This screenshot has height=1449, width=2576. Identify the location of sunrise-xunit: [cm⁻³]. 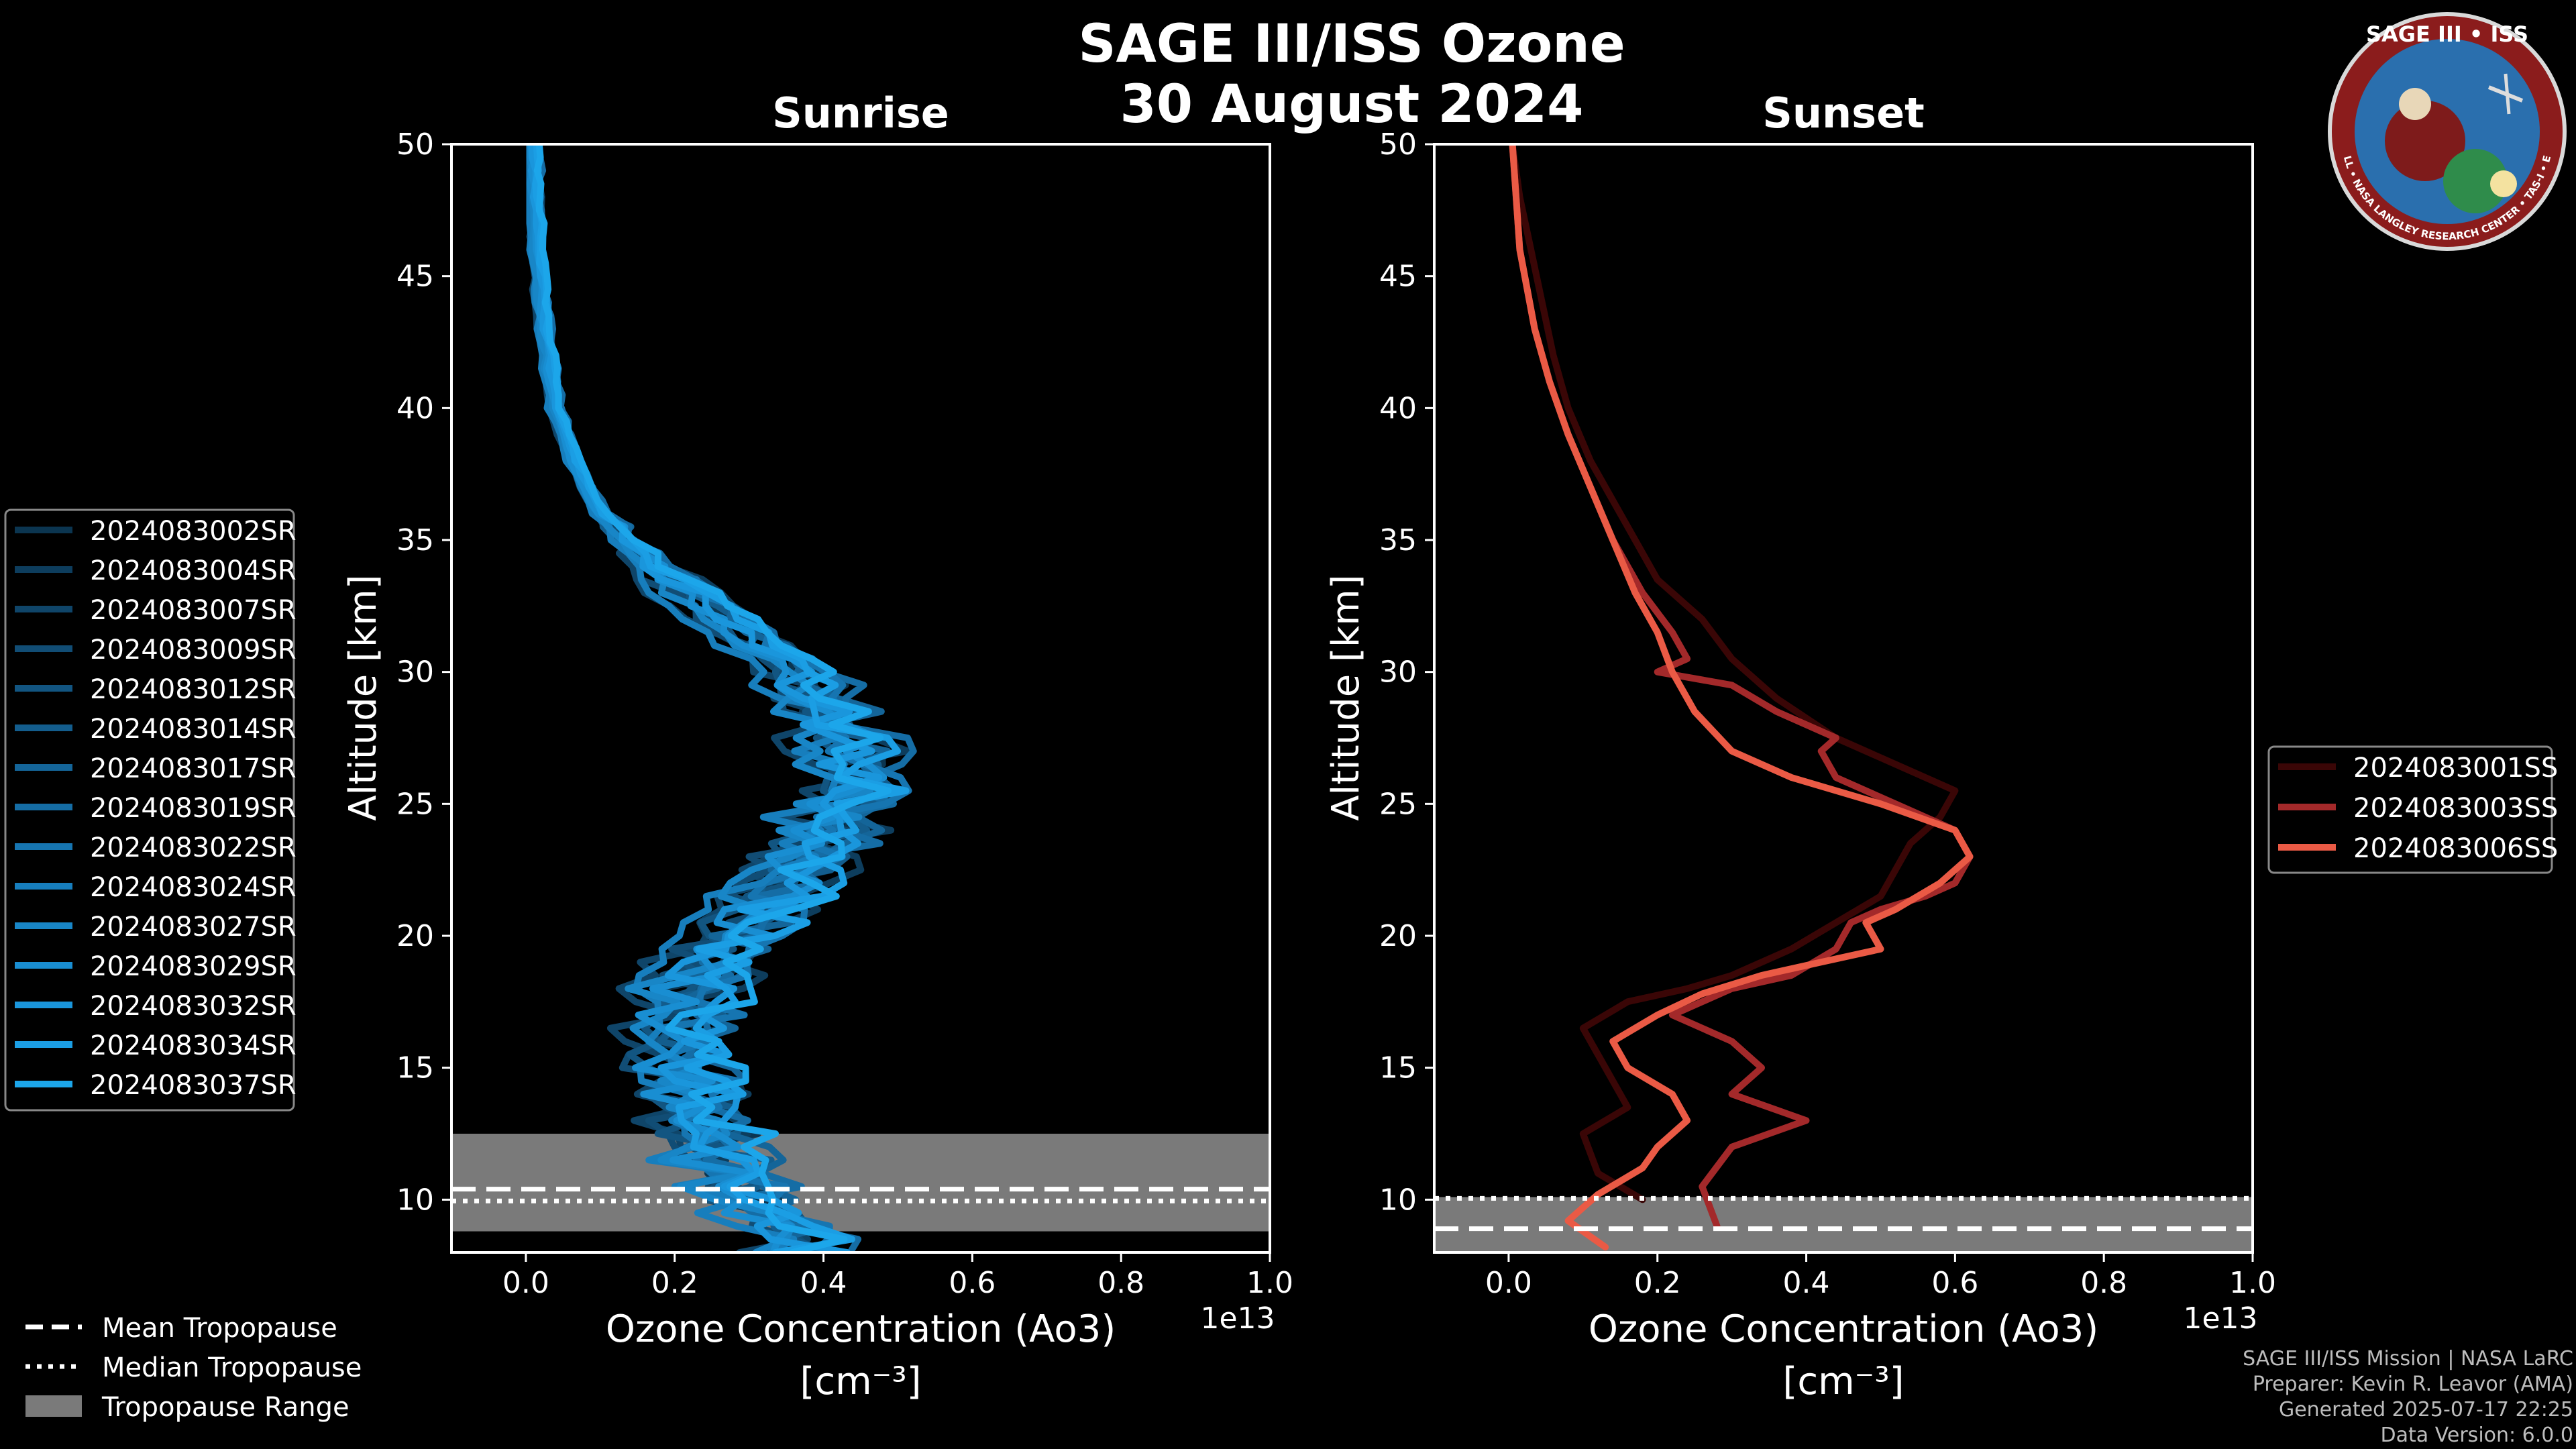
(860, 1381).